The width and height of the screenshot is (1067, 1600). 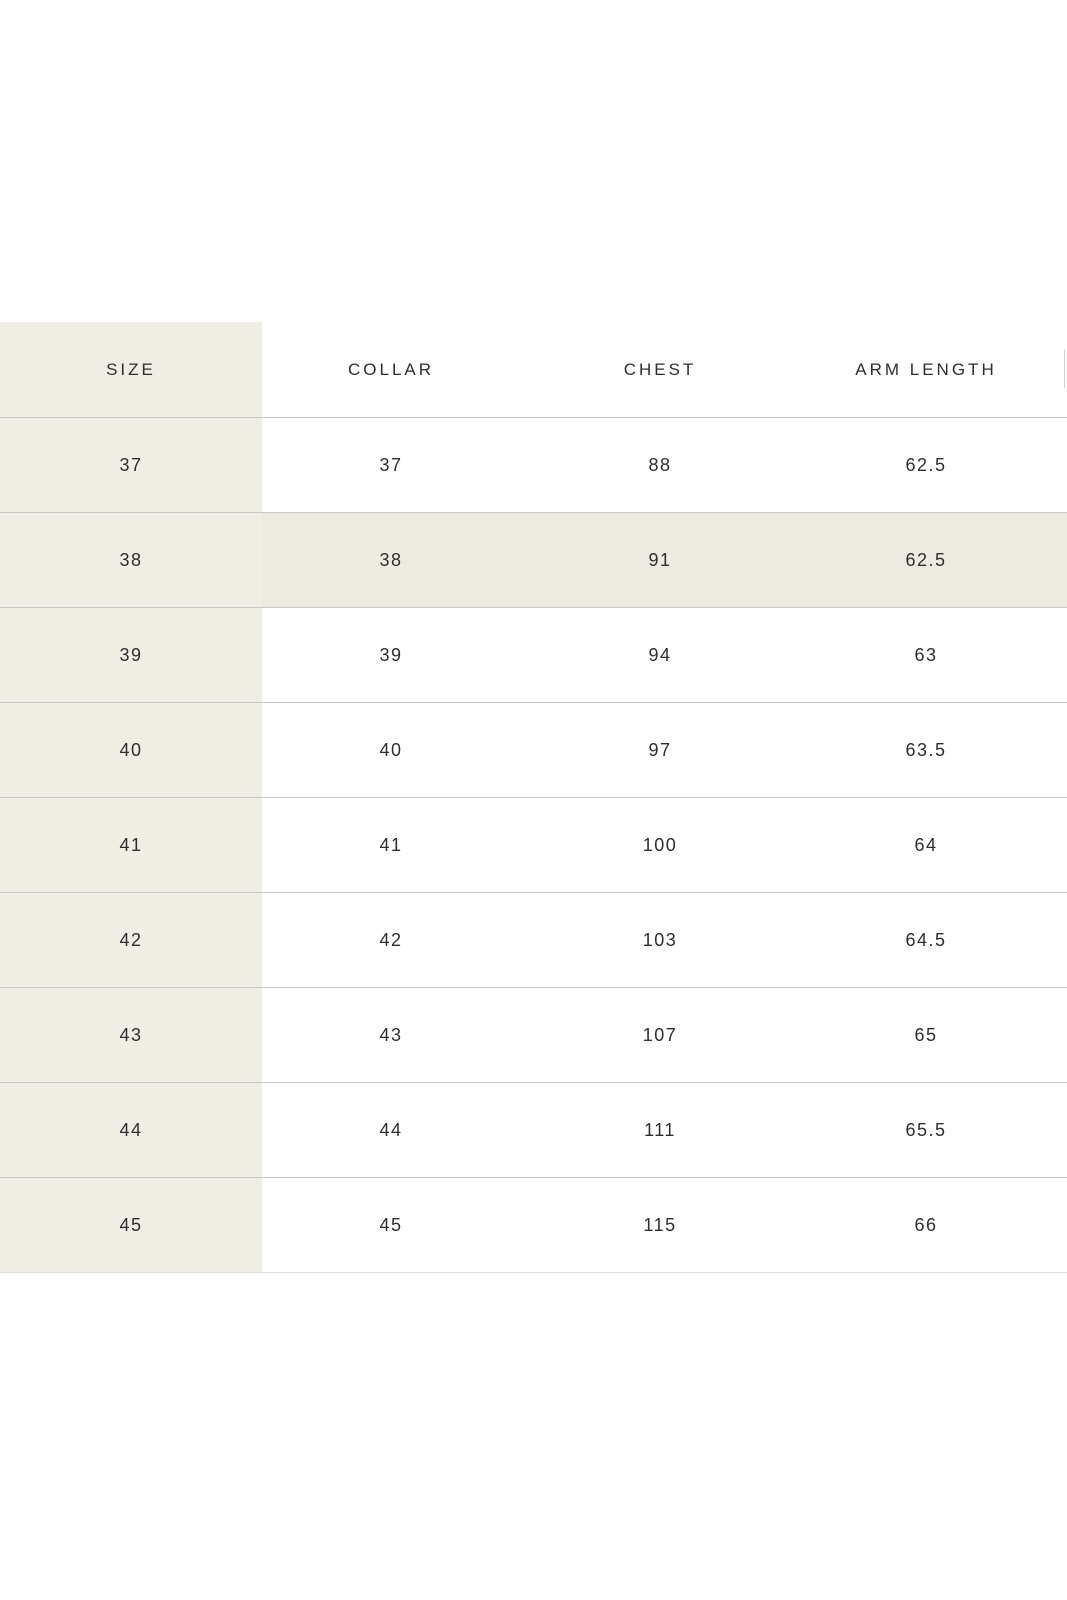 What do you see at coordinates (533, 559) in the screenshot?
I see `table-row-size-38-selected: 38 38 91 62.5` at bounding box center [533, 559].